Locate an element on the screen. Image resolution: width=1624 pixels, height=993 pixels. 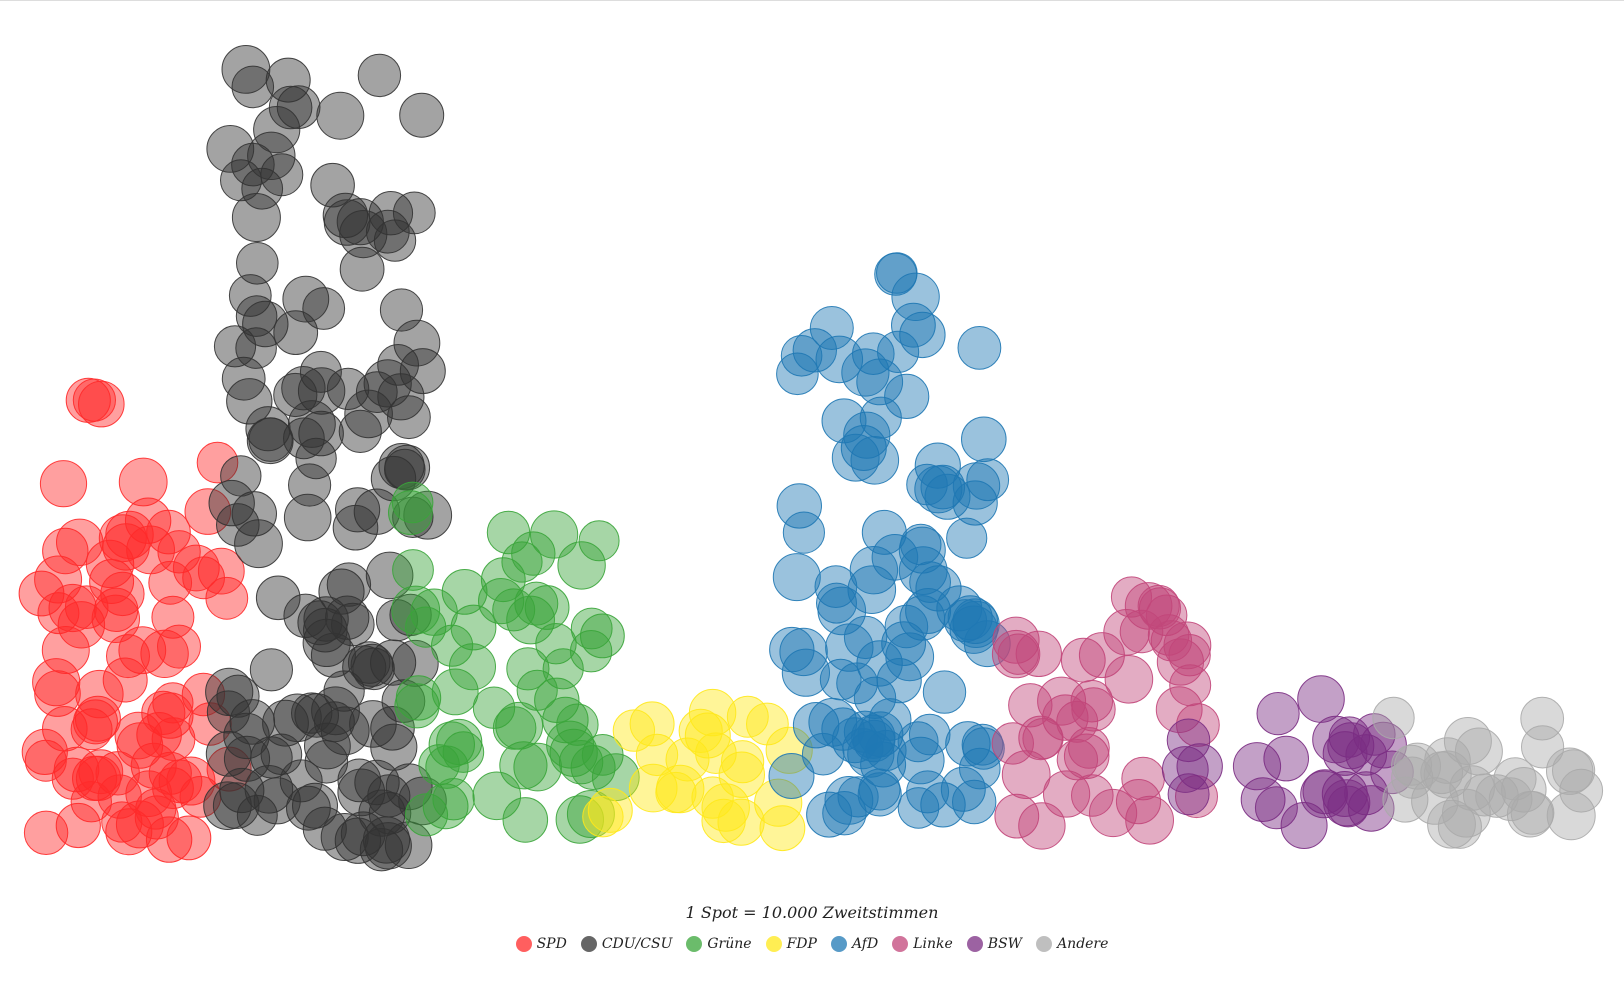
legend-items: SPD CDU/CSU Grüne FDP AfD Linke BSW Andere is located at coordinates (812, 944).